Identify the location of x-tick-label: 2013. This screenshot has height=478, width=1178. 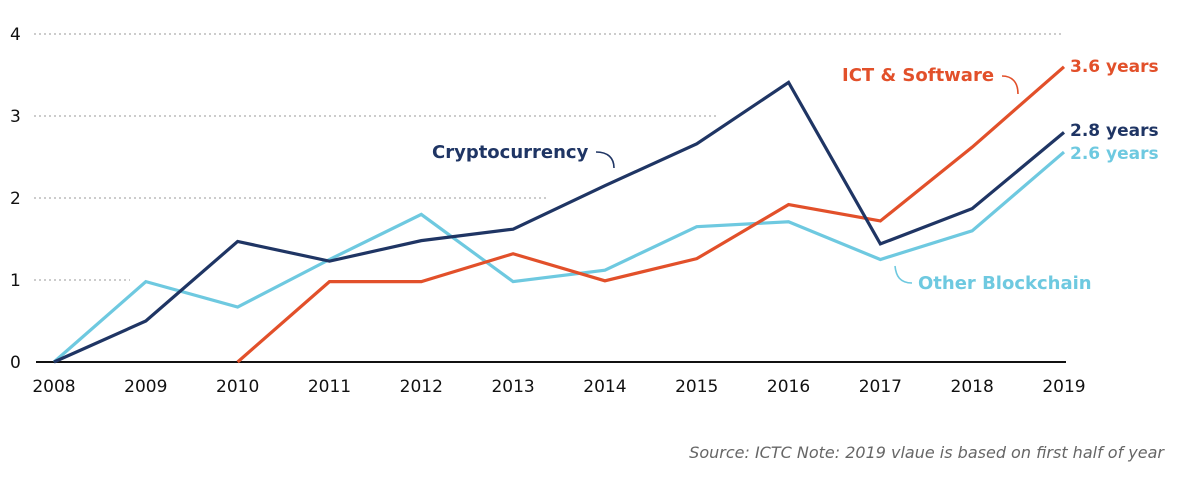
(512, 387).